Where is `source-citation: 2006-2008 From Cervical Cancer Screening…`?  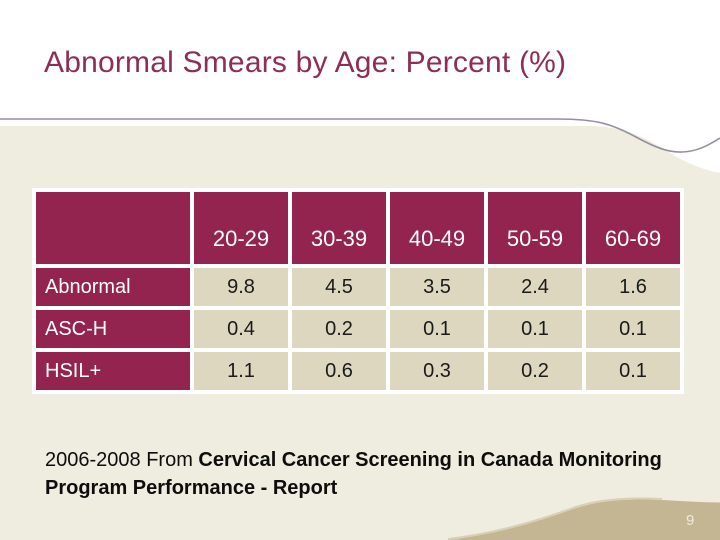 source-citation: 2006-2008 From Cervical Cancer Screening… is located at coordinates (365, 474).